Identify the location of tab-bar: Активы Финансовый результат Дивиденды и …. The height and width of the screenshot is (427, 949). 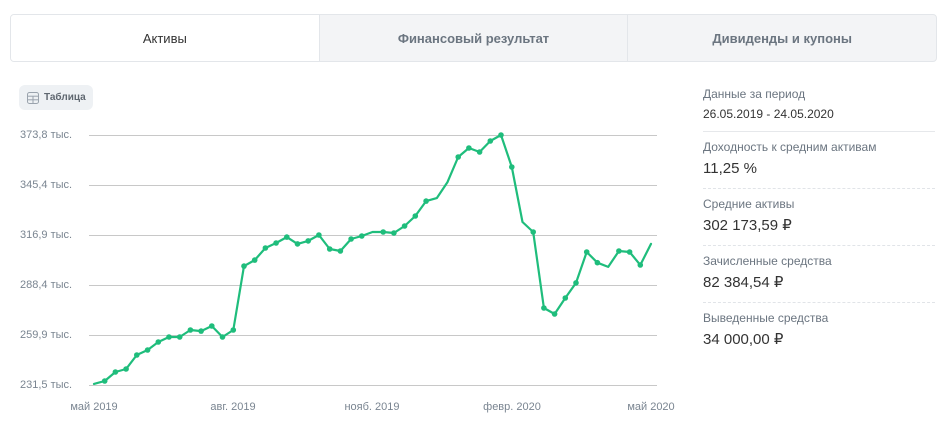
(473, 38).